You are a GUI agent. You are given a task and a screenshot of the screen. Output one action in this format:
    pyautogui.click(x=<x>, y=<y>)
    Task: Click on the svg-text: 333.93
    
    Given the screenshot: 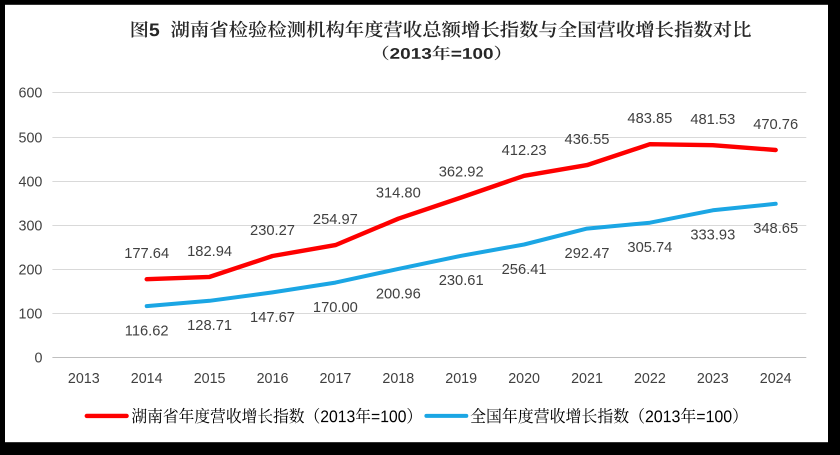 What is the action you would take?
    pyautogui.click(x=712, y=236)
    